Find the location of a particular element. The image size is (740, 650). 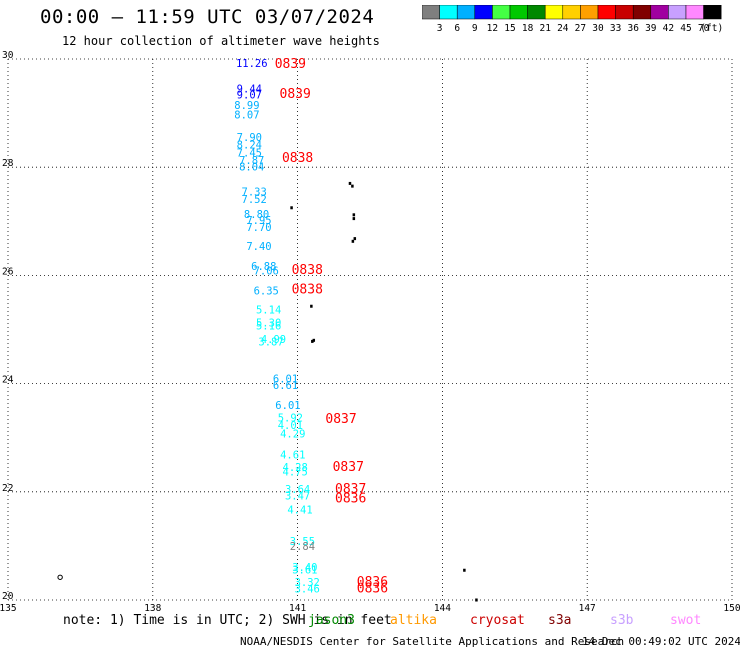

wave-height-label: 8.24 is located at coordinates (249, 145).